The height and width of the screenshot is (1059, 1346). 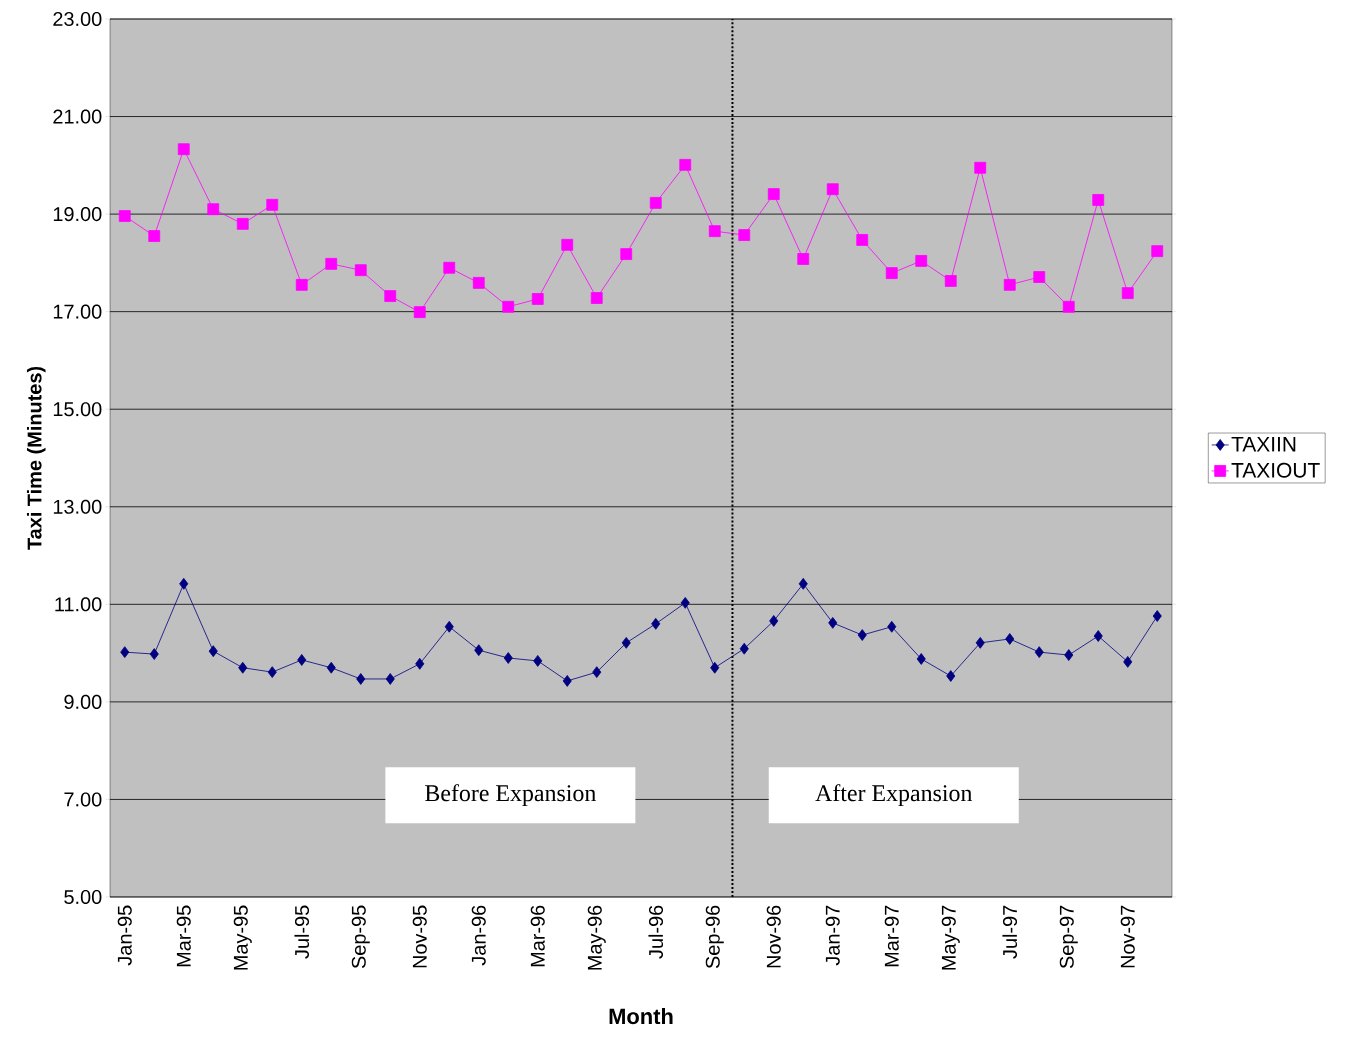 I want to click on x-tick-label: Mar-97, so click(x=891, y=936).